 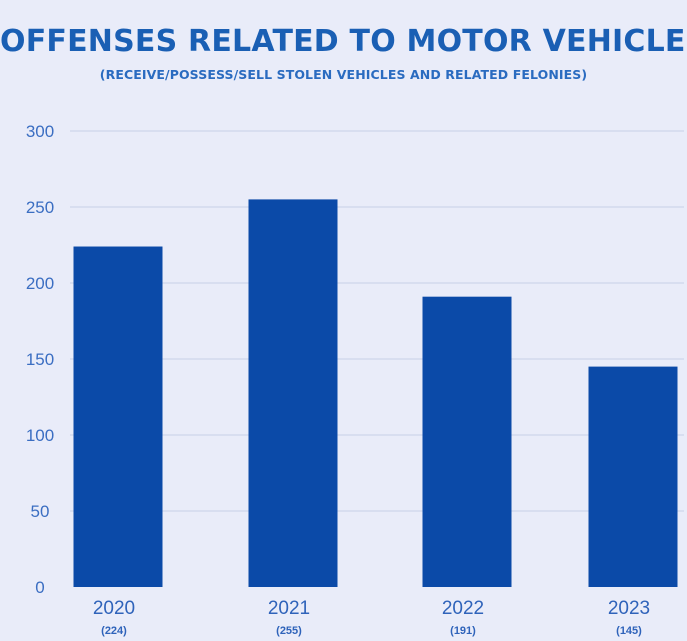 What do you see at coordinates (114, 631) in the screenshot?
I see `data-label: (224)` at bounding box center [114, 631].